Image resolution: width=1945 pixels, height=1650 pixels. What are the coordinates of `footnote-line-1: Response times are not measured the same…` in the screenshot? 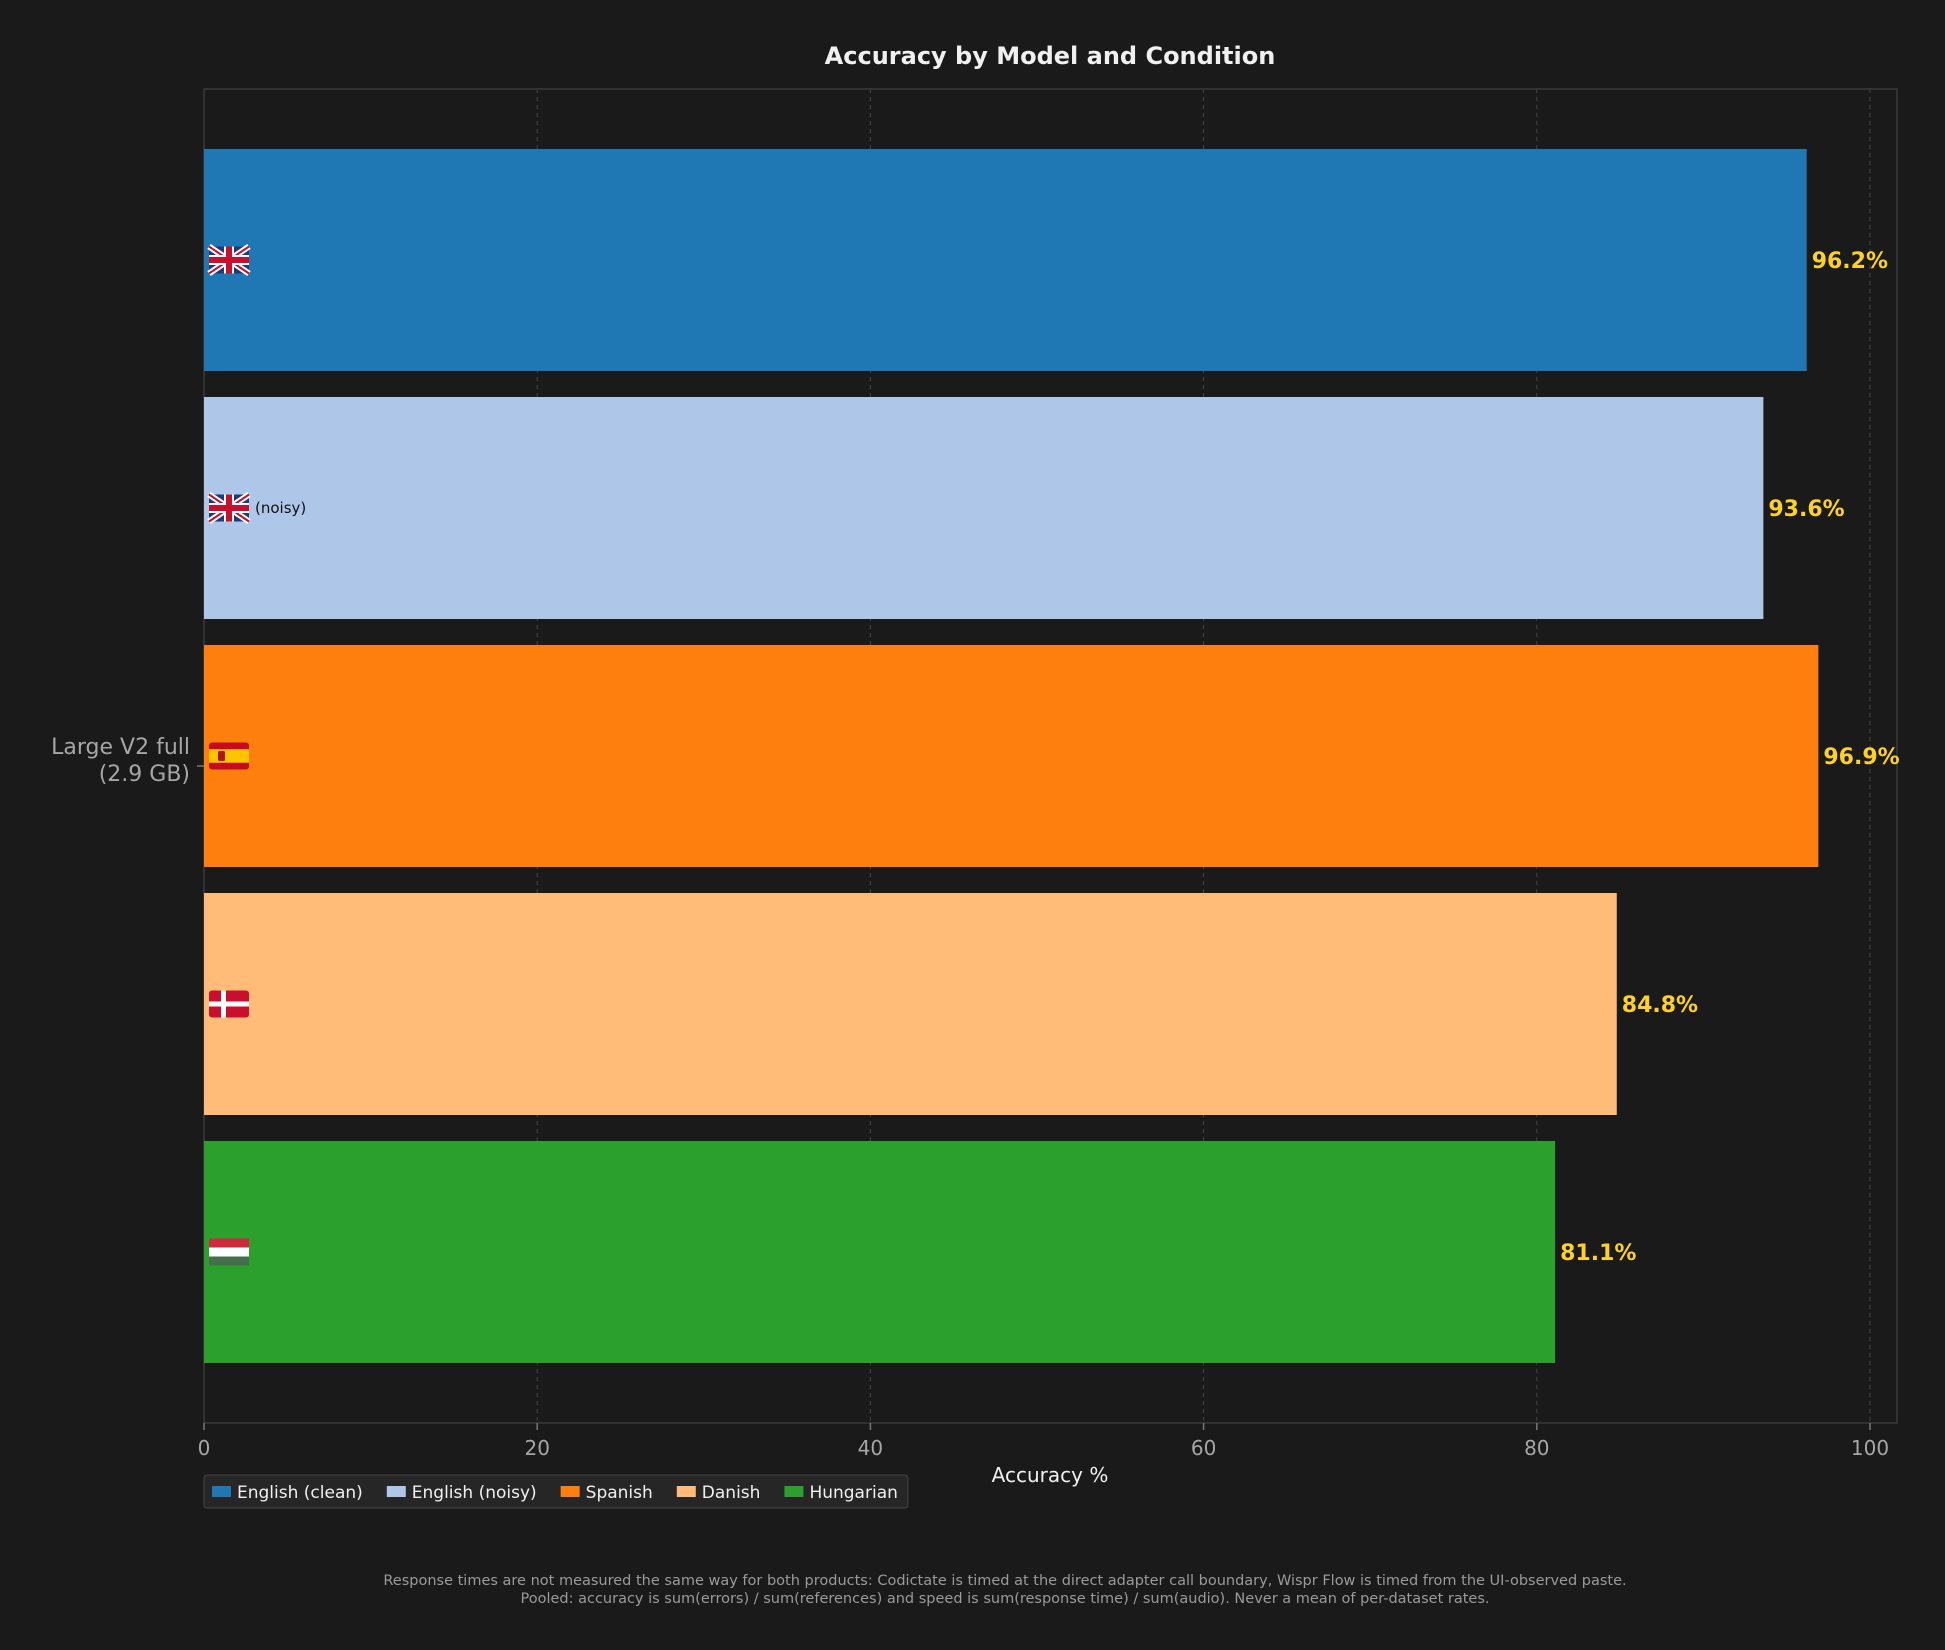 It's located at (1004, 1581).